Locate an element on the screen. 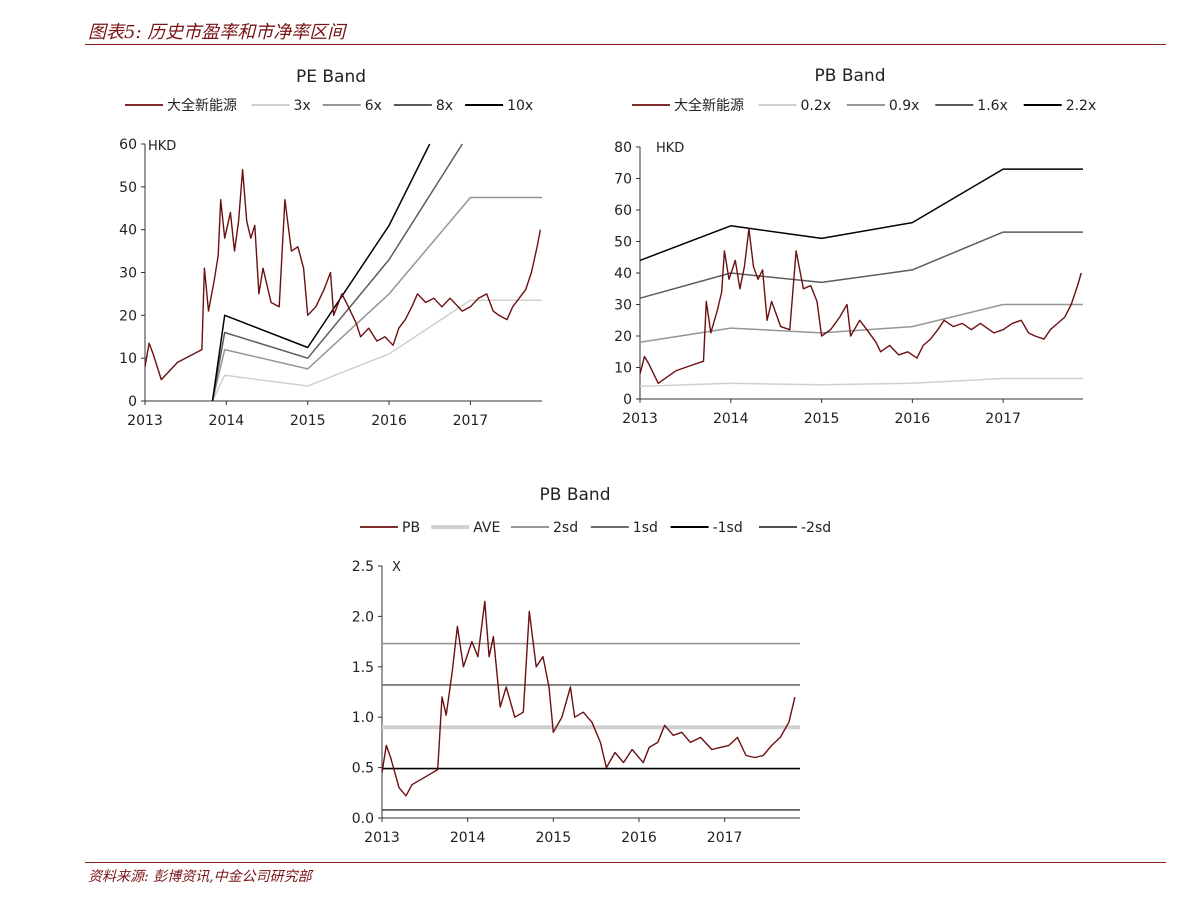 This screenshot has width=1191, height=904. y-tick-label: 0.0 is located at coordinates (363, 819).